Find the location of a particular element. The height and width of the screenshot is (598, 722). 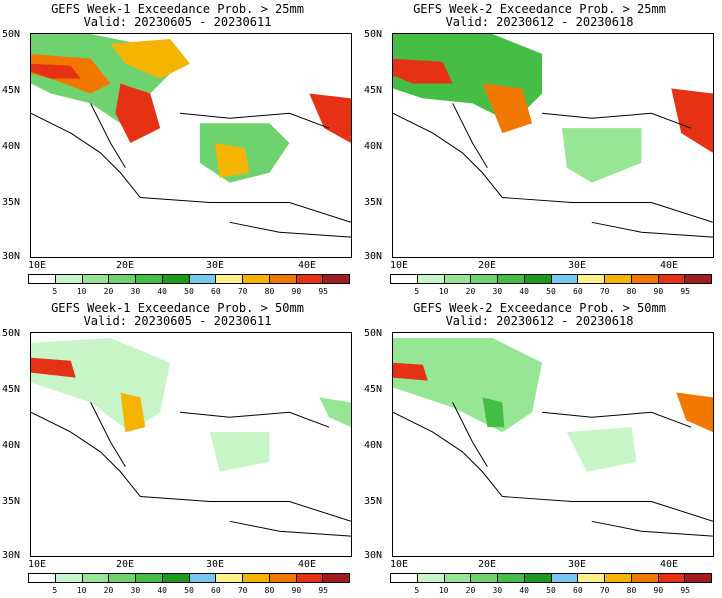

lon-label: 10E is located at coordinates (399, 265).